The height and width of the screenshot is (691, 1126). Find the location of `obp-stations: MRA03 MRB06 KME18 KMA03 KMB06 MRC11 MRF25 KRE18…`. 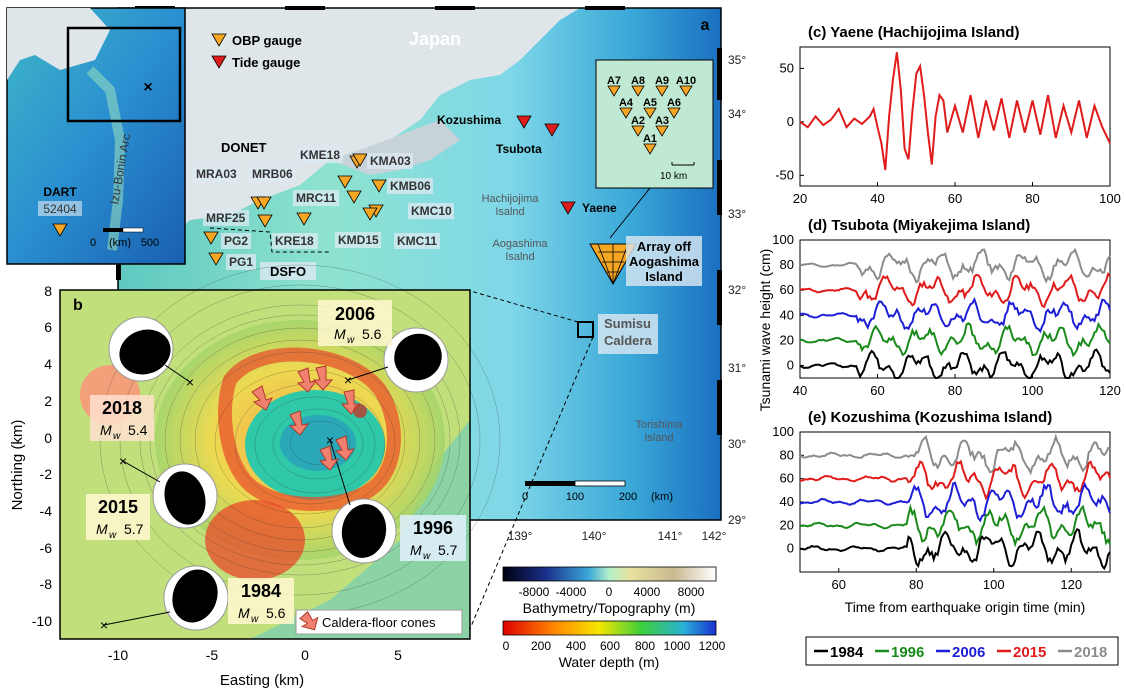

obp-stations: MRA03 MRB06 KME18 KMA03 KMB06 MRC11 MRF25 KRE18… is located at coordinates (323, 208).